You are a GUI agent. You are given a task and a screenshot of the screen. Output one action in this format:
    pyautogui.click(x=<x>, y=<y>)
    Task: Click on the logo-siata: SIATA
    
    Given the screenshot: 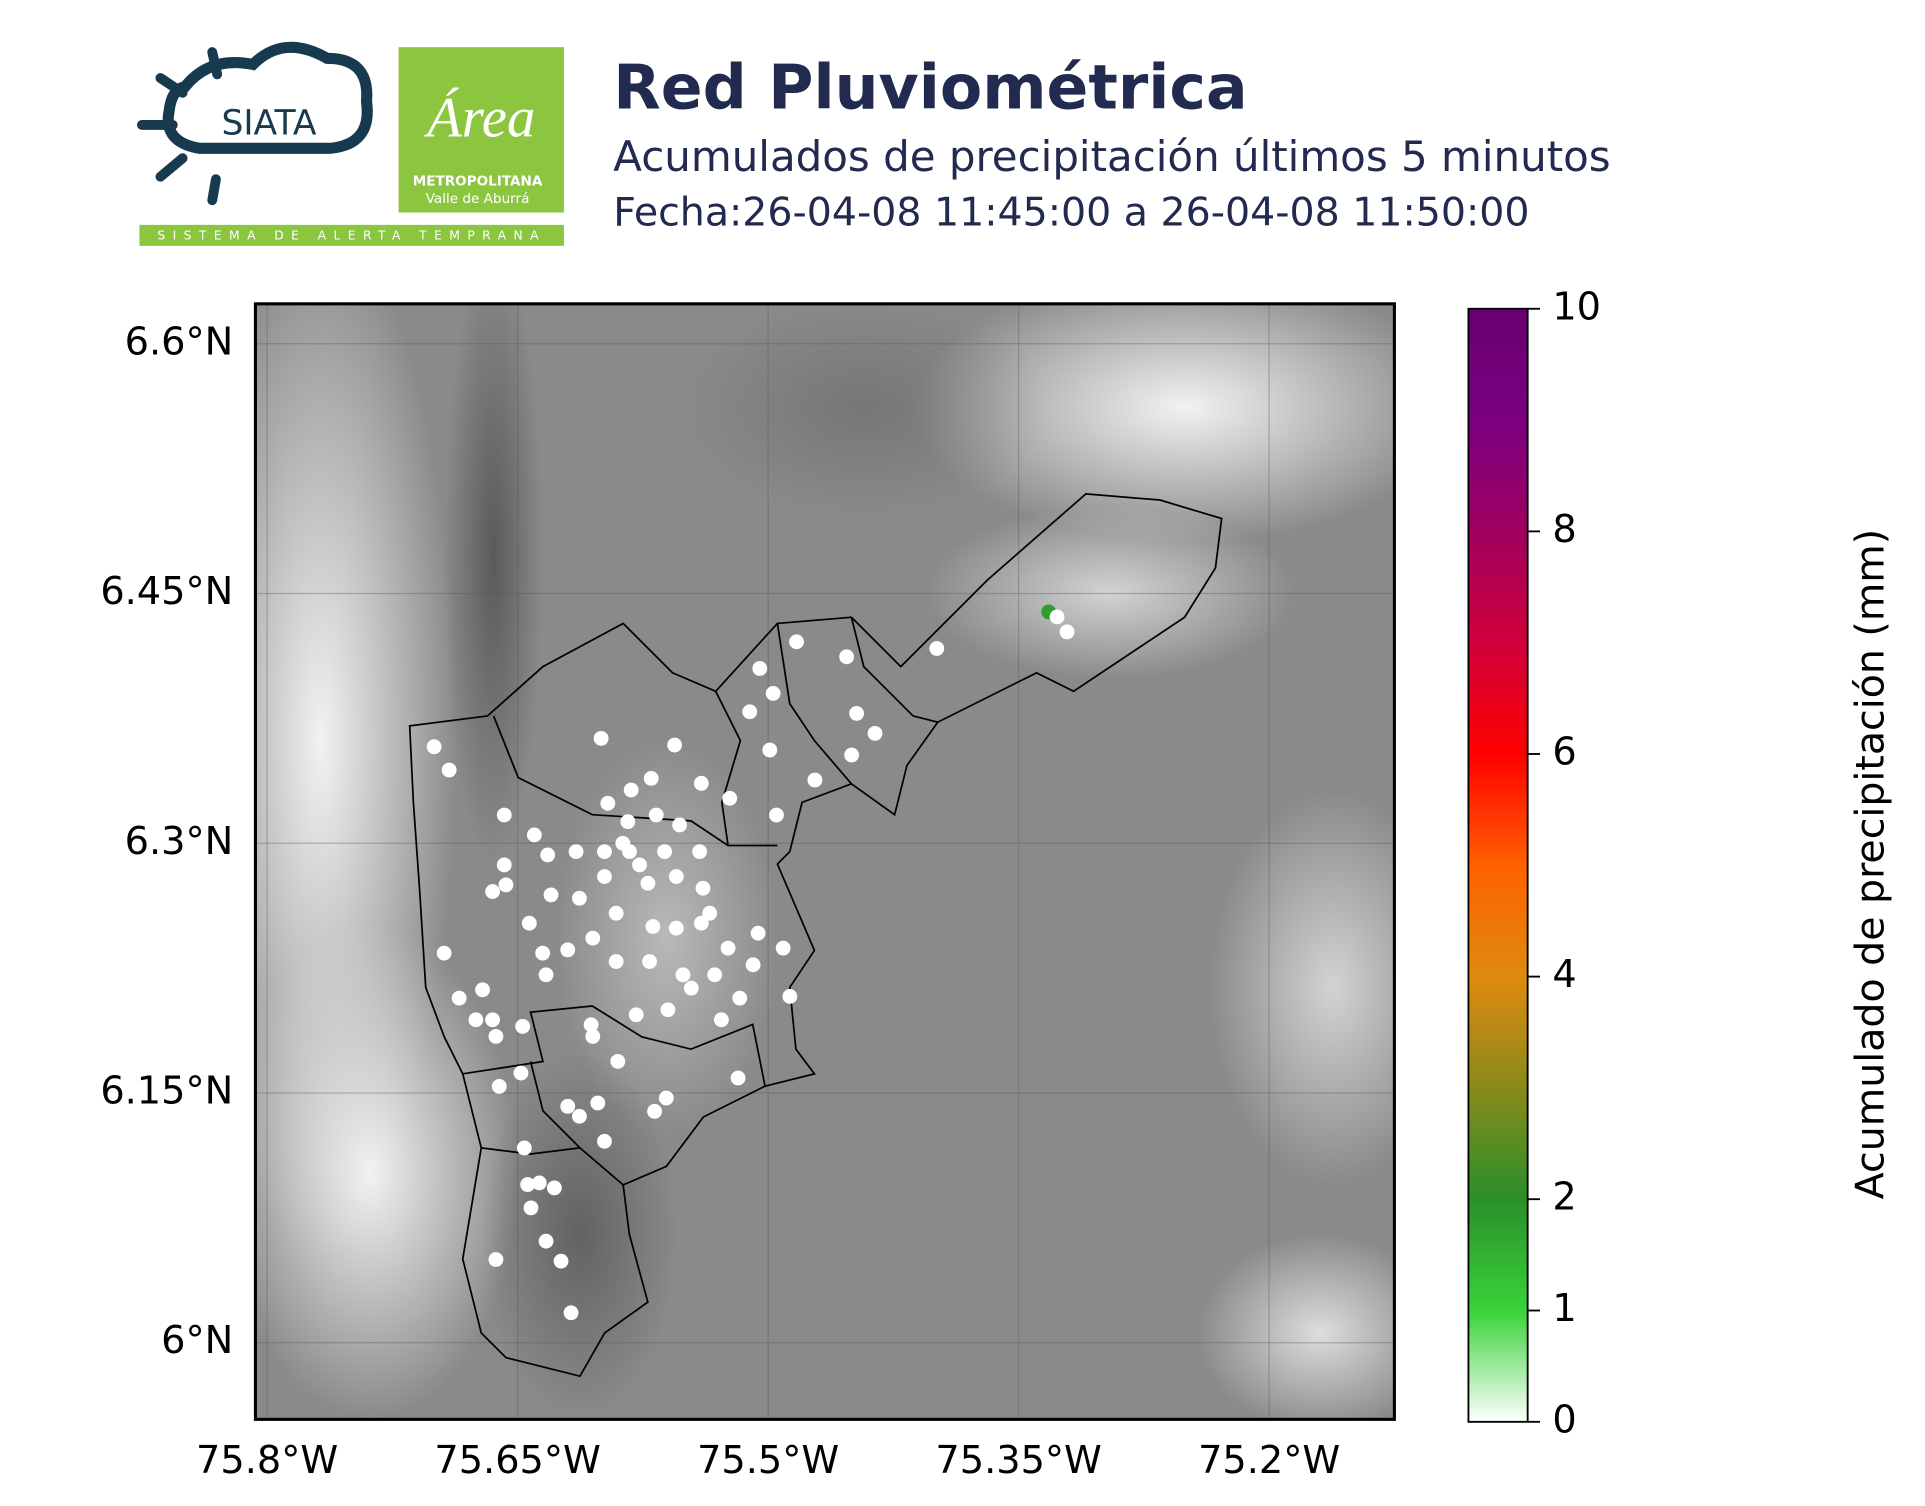 What is the action you would take?
    pyautogui.click(x=254, y=123)
    